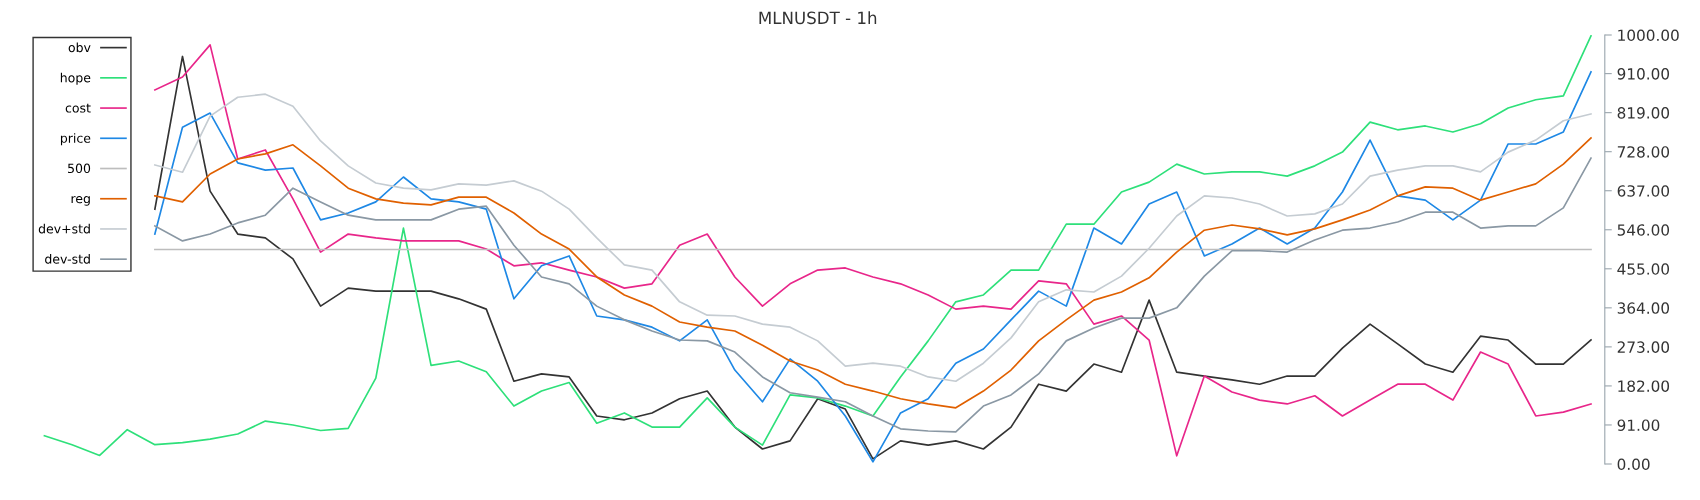 The width and height of the screenshot is (1700, 500). Describe the element at coordinates (1633, 464) in the screenshot. I see `y-tick-label: 0.00` at that location.